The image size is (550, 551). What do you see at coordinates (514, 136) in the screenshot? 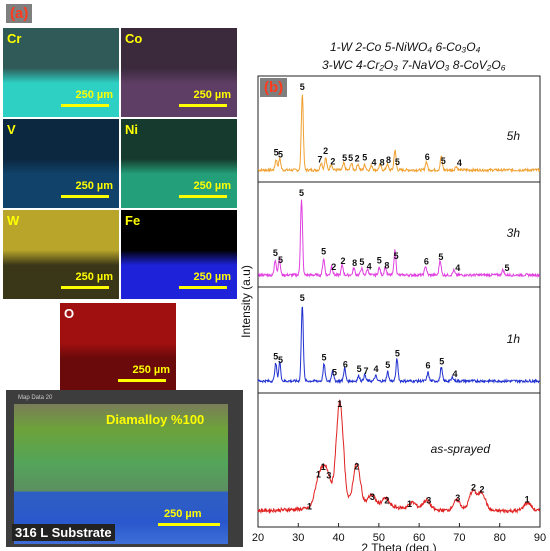
I see `series-name-label: 5h` at bounding box center [514, 136].